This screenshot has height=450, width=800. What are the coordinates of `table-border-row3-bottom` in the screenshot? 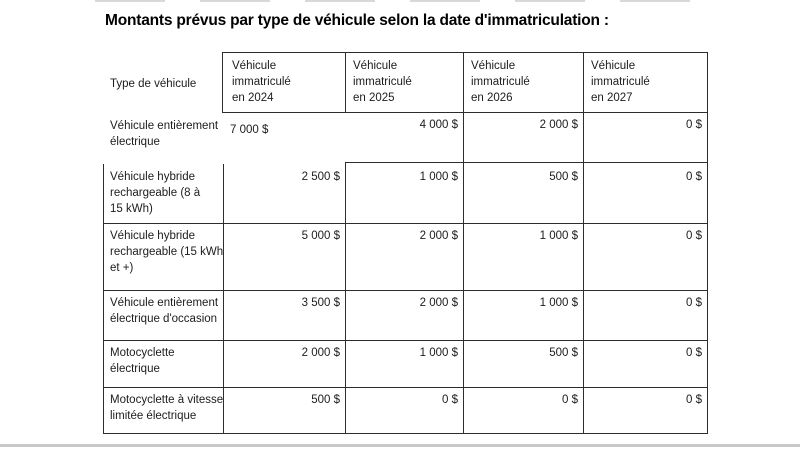 It's located at (405, 290).